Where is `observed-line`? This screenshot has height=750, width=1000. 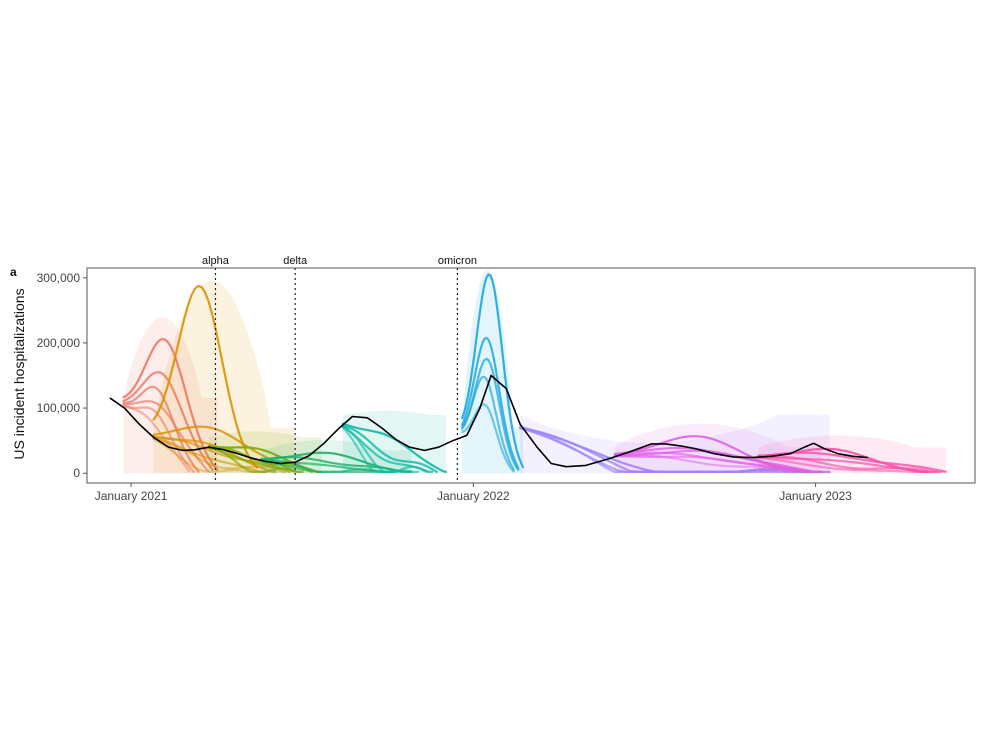 observed-line is located at coordinates (489, 421).